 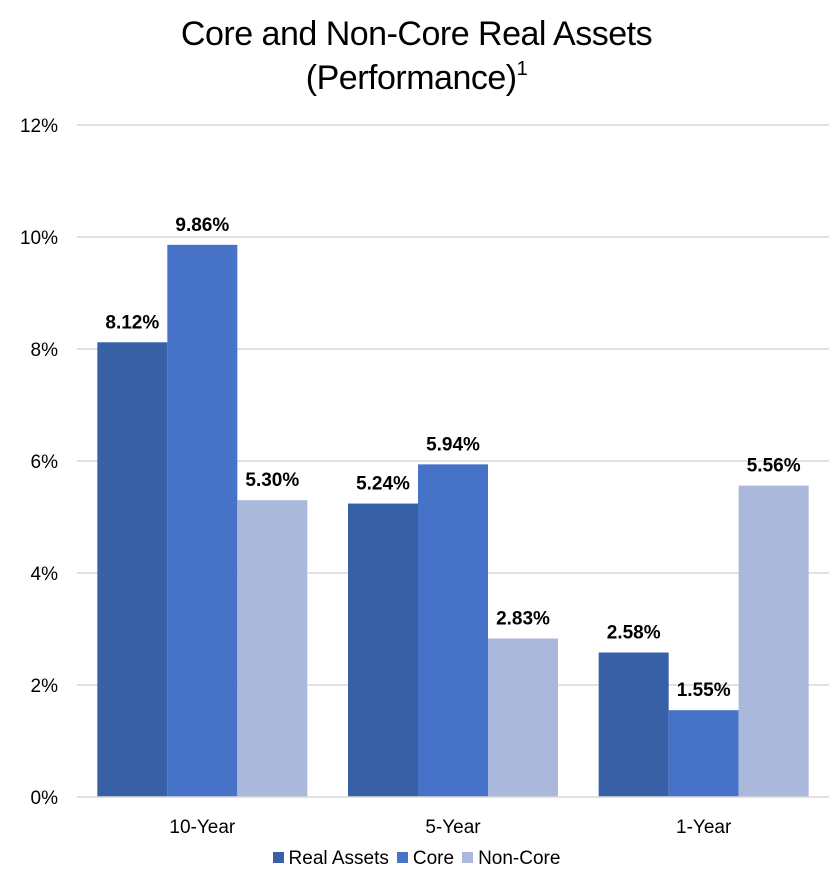 What do you see at coordinates (45, 686) in the screenshot?
I see `y-tick-label: 2%` at bounding box center [45, 686].